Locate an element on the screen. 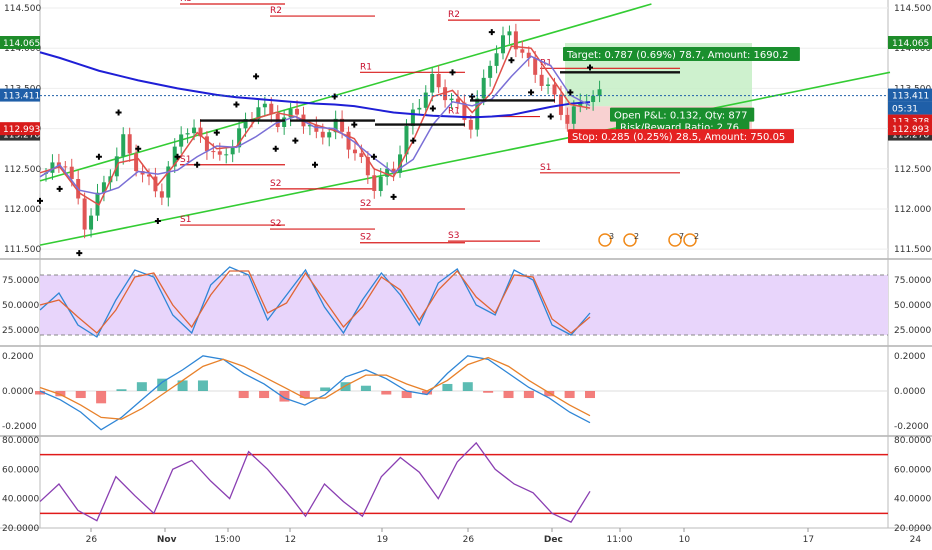 The image size is (932, 550). price-tick-left: 112.000 is located at coordinates (22, 210).